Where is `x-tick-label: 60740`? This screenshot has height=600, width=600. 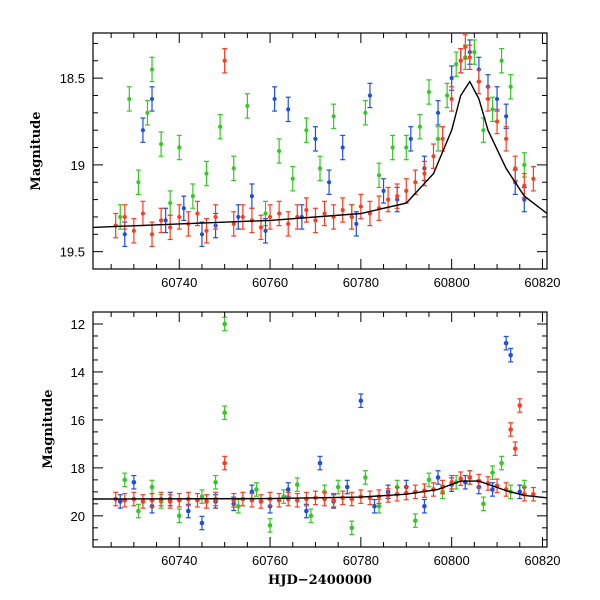 x-tick-label: 60740 is located at coordinates (179, 282).